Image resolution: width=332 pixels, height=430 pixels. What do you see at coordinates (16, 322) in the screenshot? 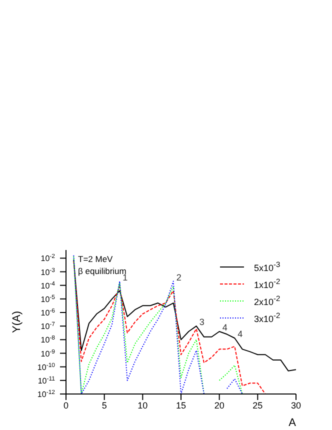
I see `y-axis-title: Y(A)` at bounding box center [16, 322].